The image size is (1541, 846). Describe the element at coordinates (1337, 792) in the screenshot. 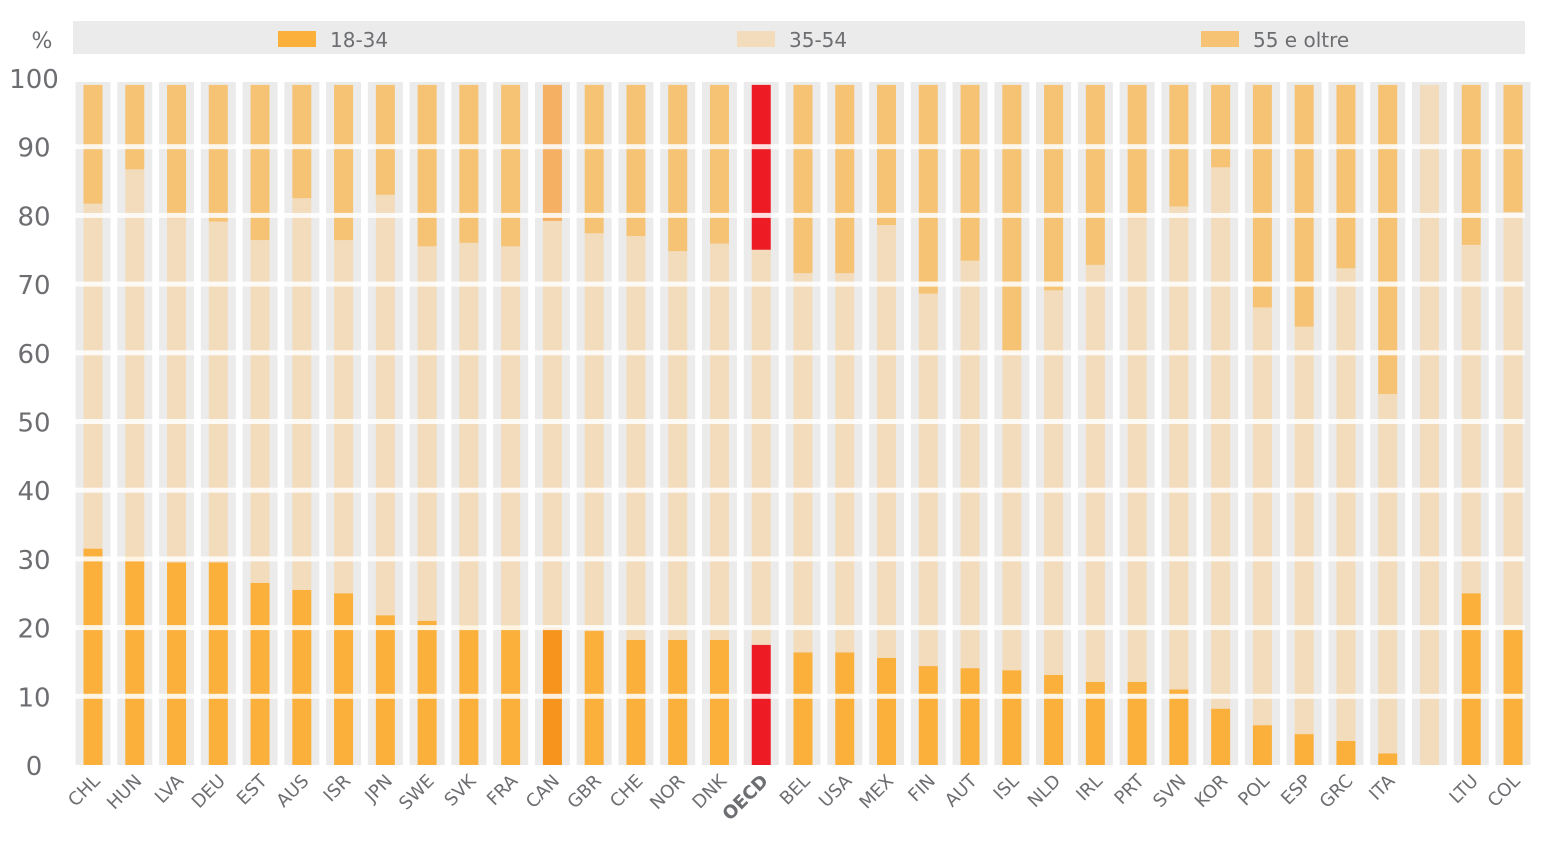

I see `x-tick-label: GRC` at that location.